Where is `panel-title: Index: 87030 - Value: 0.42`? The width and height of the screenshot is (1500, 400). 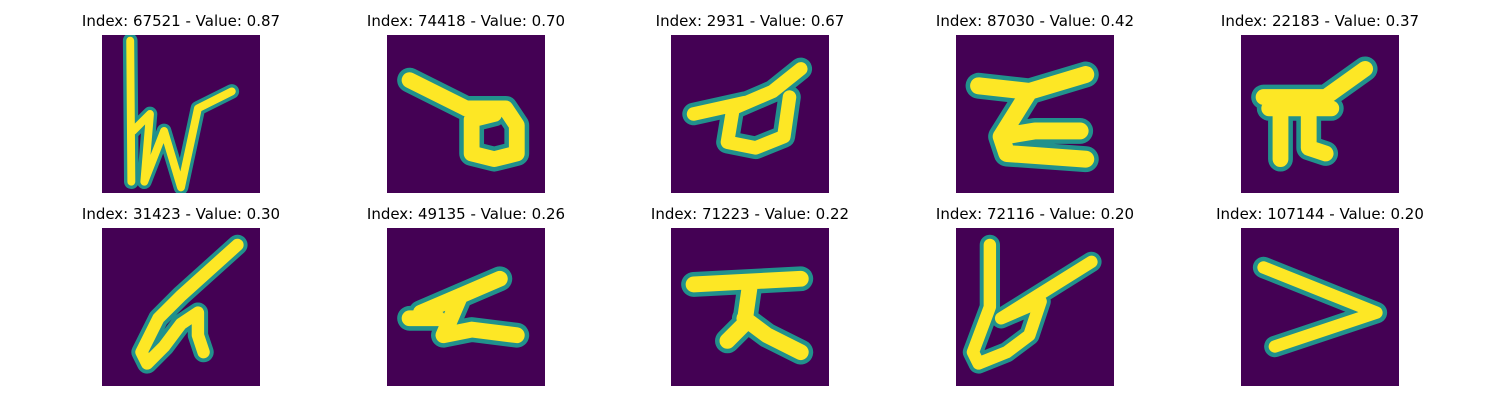 panel-title: Index: 87030 - Value: 0.42 is located at coordinates (1035, 21).